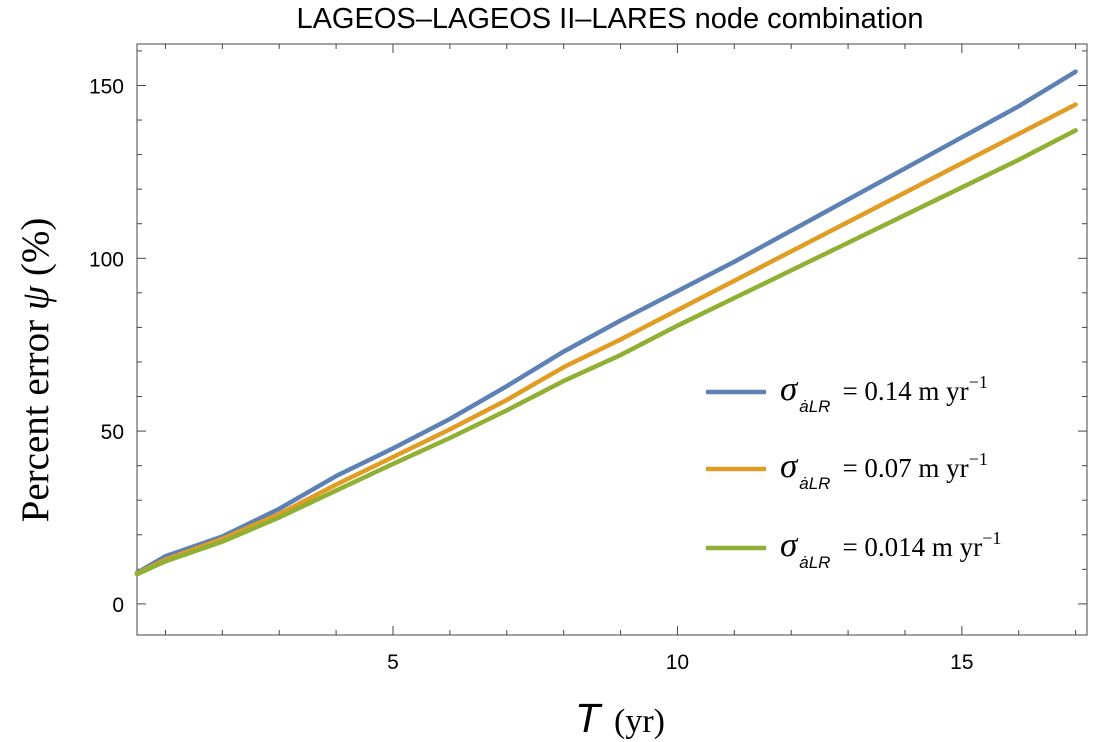 The width and height of the screenshot is (1098, 742). What do you see at coordinates (35, 421) in the screenshot?
I see `y-axis-label-text: Percent error` at bounding box center [35, 421].